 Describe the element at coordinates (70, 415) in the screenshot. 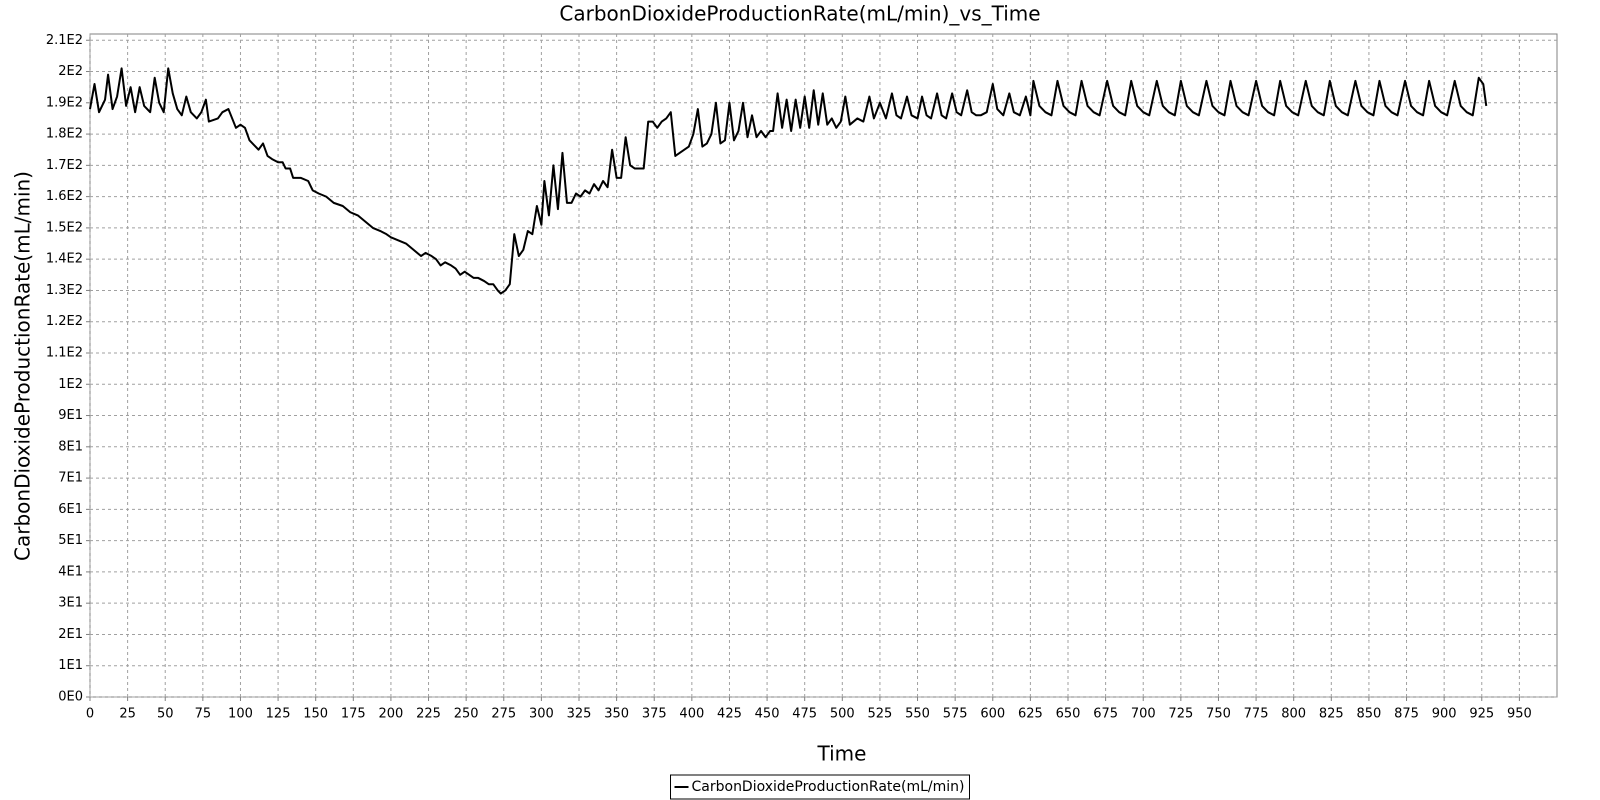

I see `y-tick-label: 9E1` at that location.